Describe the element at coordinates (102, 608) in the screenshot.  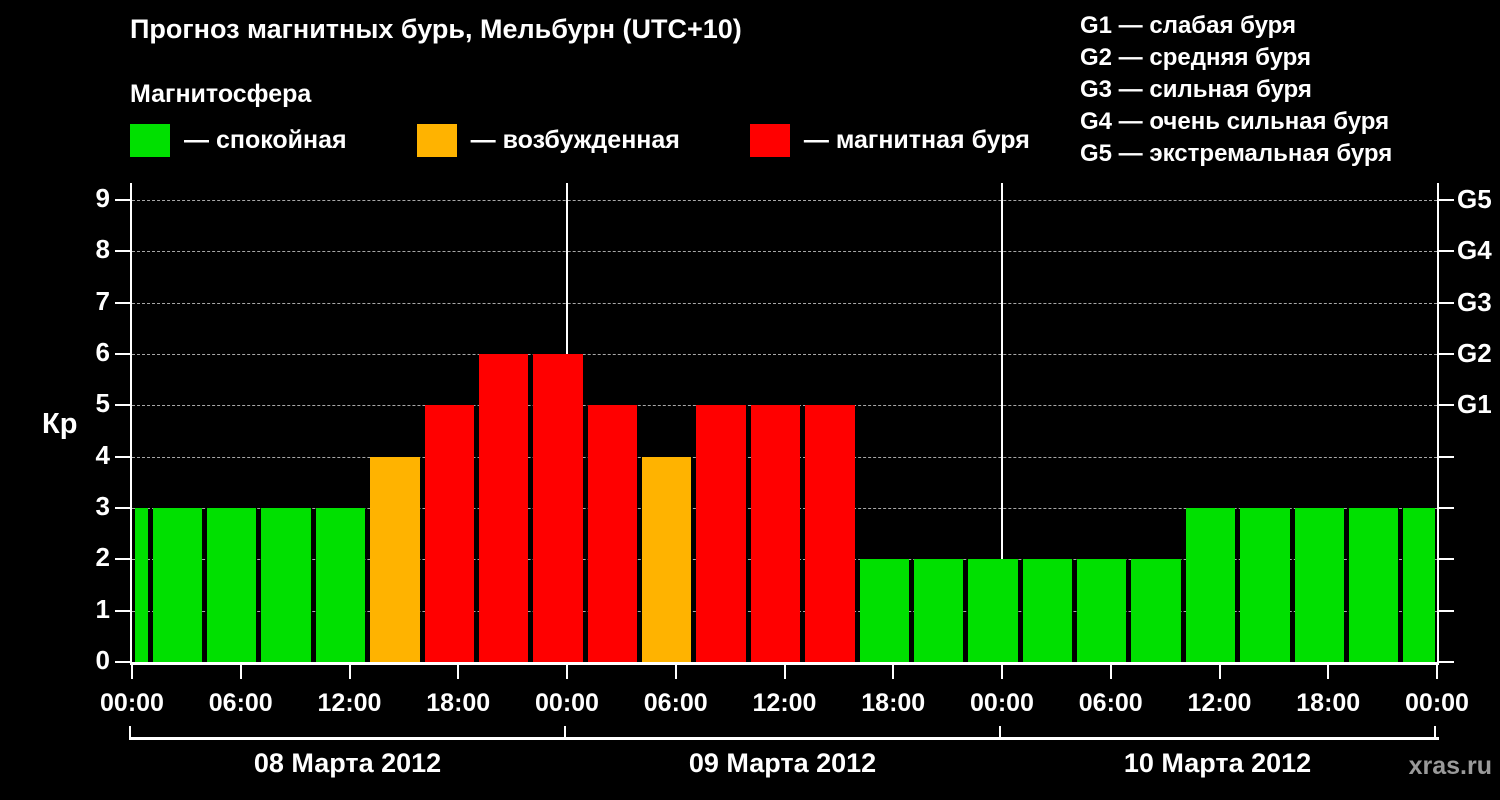
I see `y-axis-tick-label: 1` at that location.